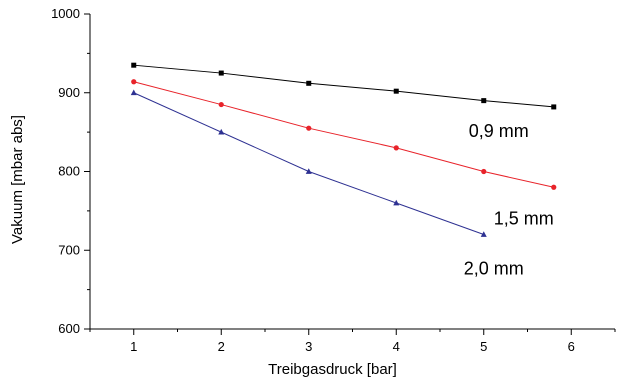 The height and width of the screenshot is (383, 618). Describe the element at coordinates (133, 346) in the screenshot. I see `x-tick-label: 1` at that location.